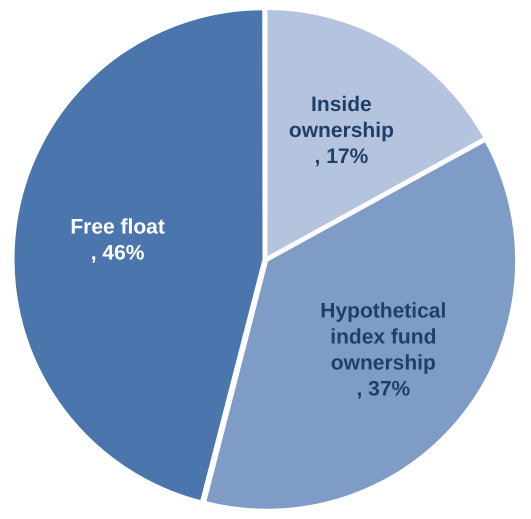  I want to click on data-label: , 37%, so click(383, 389).